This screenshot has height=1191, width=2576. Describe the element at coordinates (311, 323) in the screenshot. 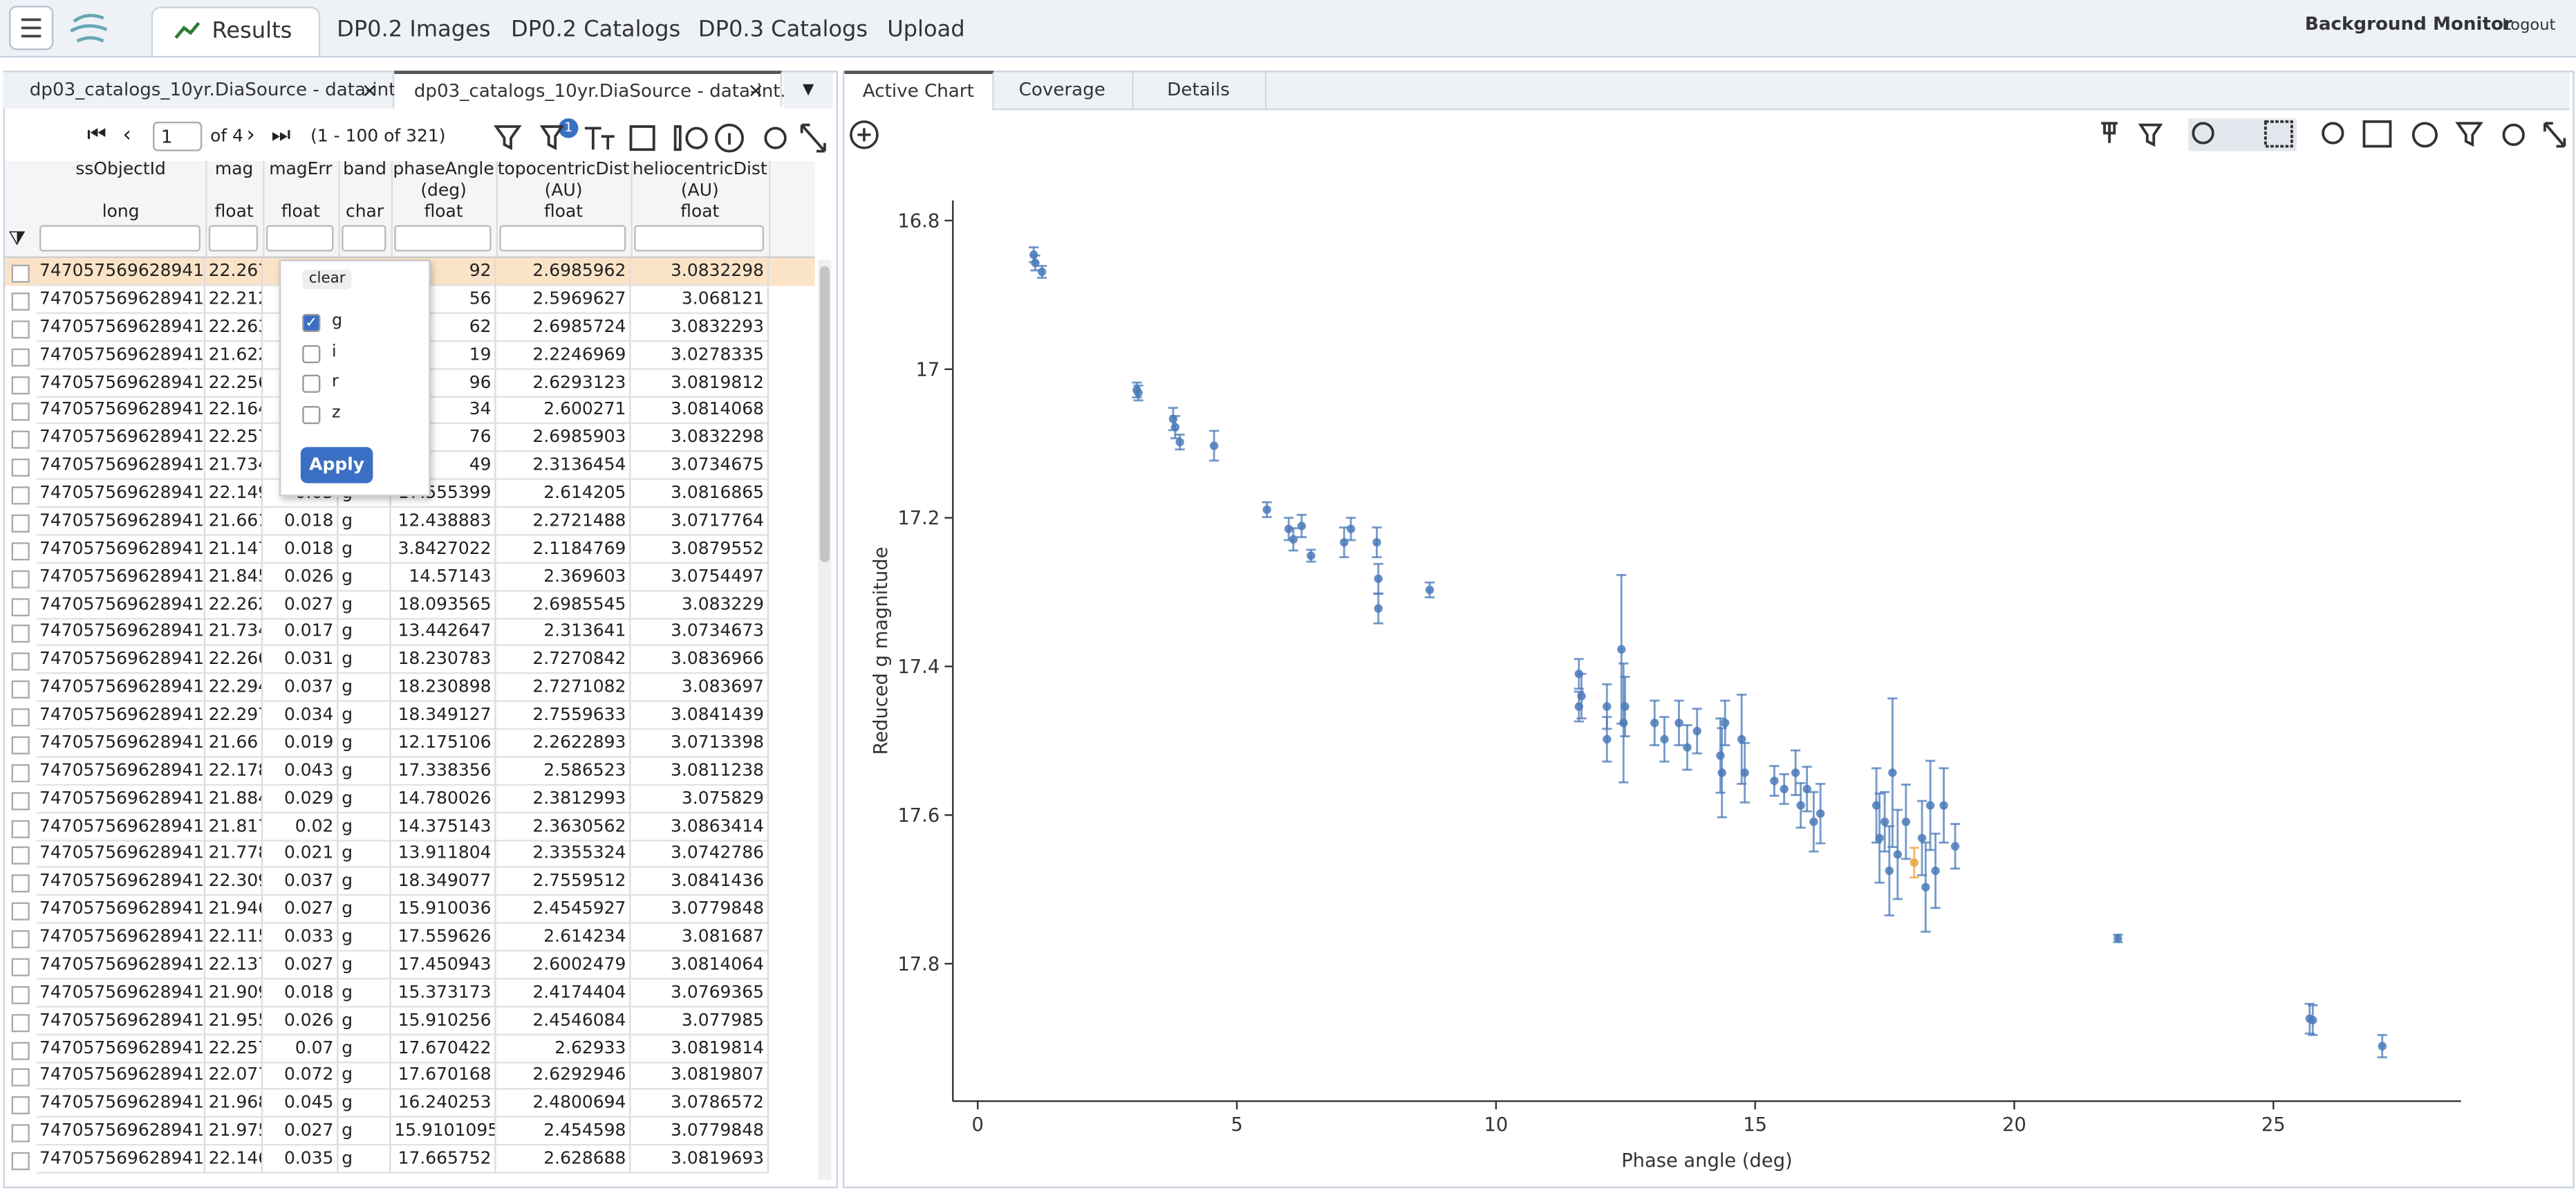

I see `option-checkbox: ✓` at that location.